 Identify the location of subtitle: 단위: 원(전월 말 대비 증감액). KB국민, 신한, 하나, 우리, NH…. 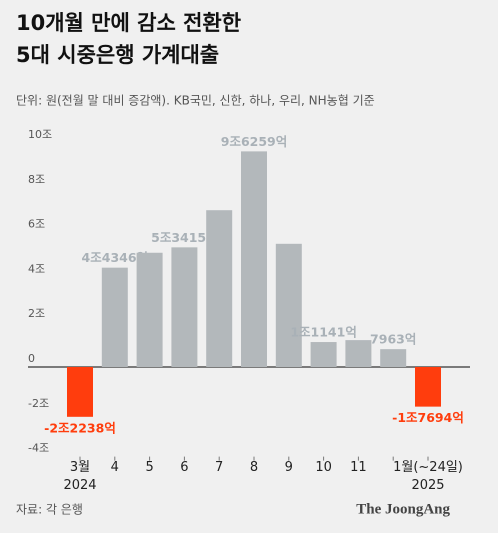
(195, 101).